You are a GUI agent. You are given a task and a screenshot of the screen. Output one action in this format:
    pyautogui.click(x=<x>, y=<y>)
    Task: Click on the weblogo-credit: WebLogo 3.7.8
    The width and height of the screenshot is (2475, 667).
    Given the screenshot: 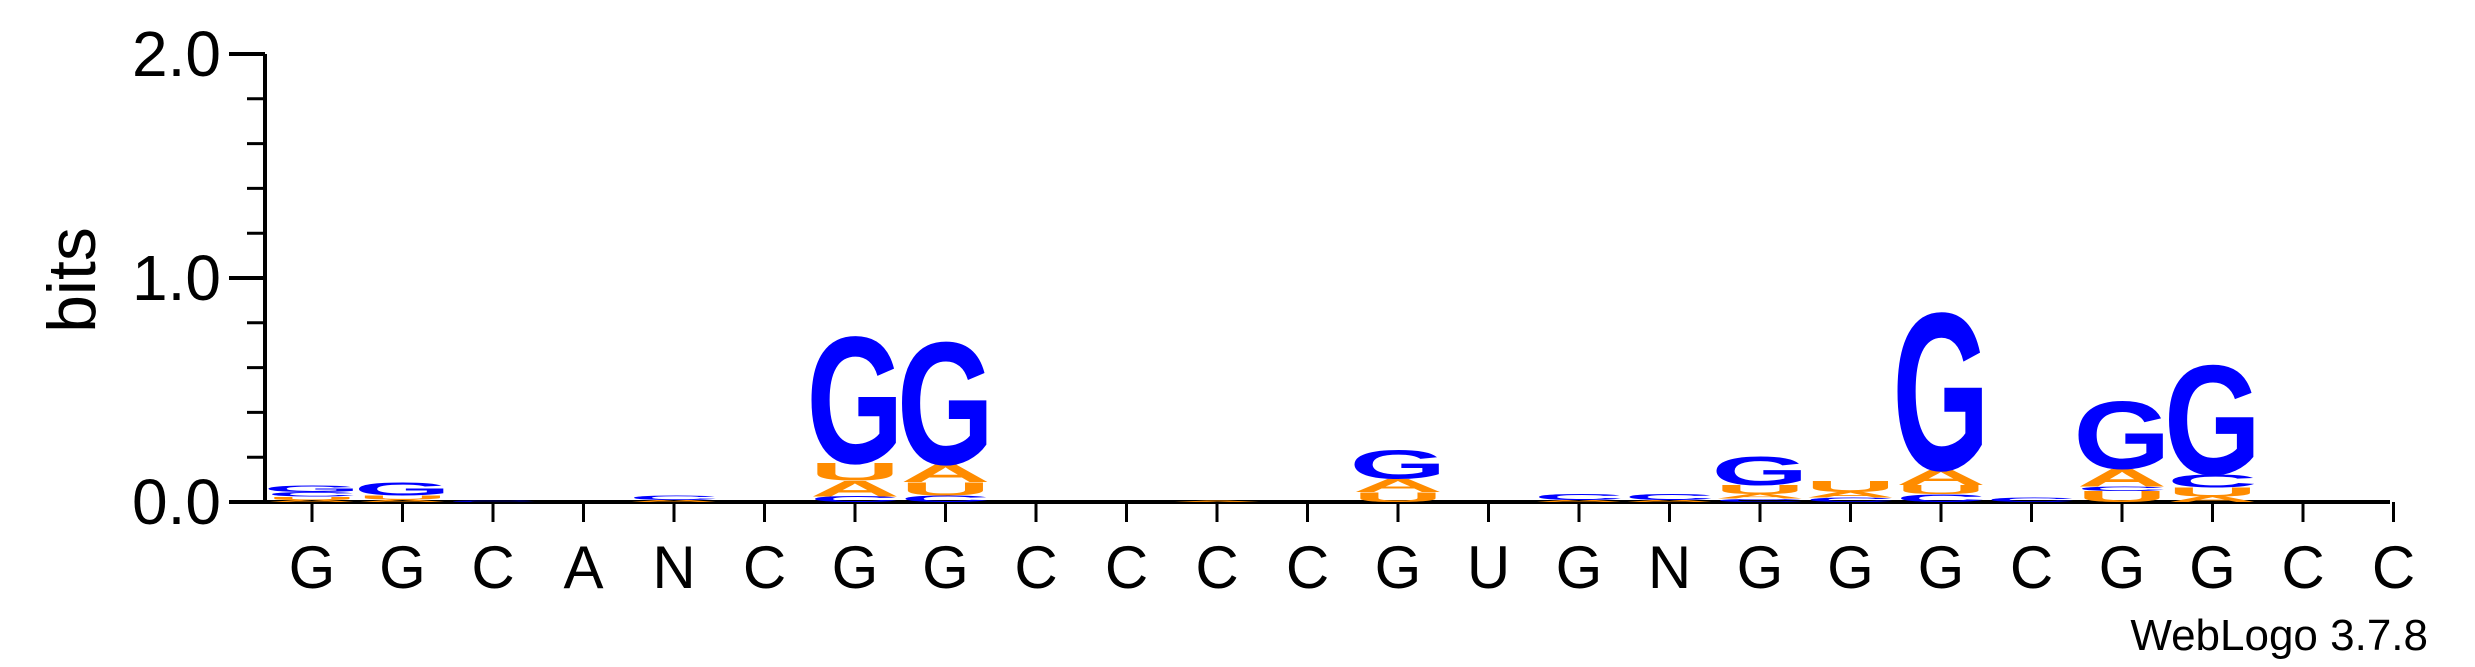 What is the action you would take?
    pyautogui.click(x=2279, y=635)
    